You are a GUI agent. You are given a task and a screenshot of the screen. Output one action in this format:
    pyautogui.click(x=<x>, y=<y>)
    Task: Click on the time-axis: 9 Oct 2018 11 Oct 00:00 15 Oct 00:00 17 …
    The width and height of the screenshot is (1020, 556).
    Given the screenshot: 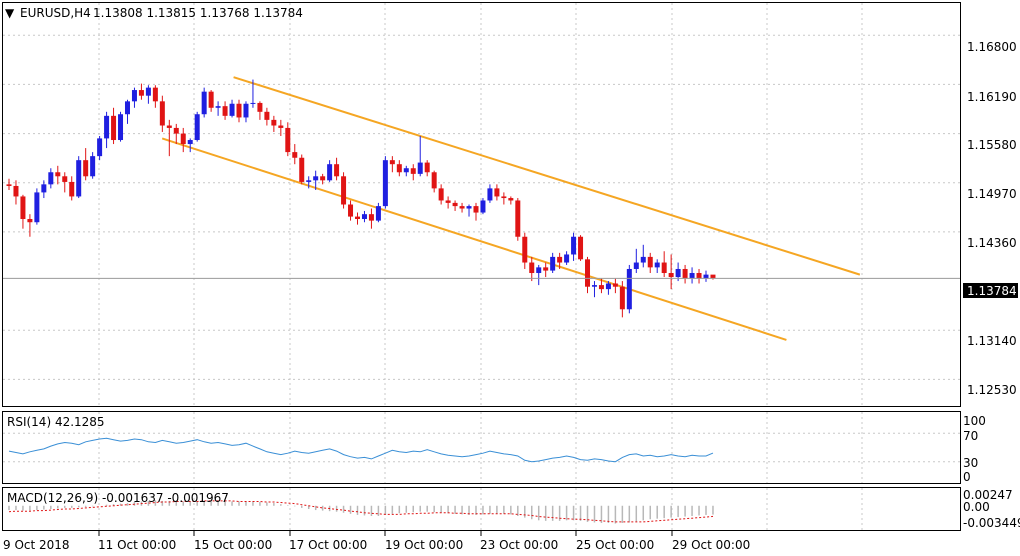 What is the action you would take?
    pyautogui.click(x=376, y=545)
    